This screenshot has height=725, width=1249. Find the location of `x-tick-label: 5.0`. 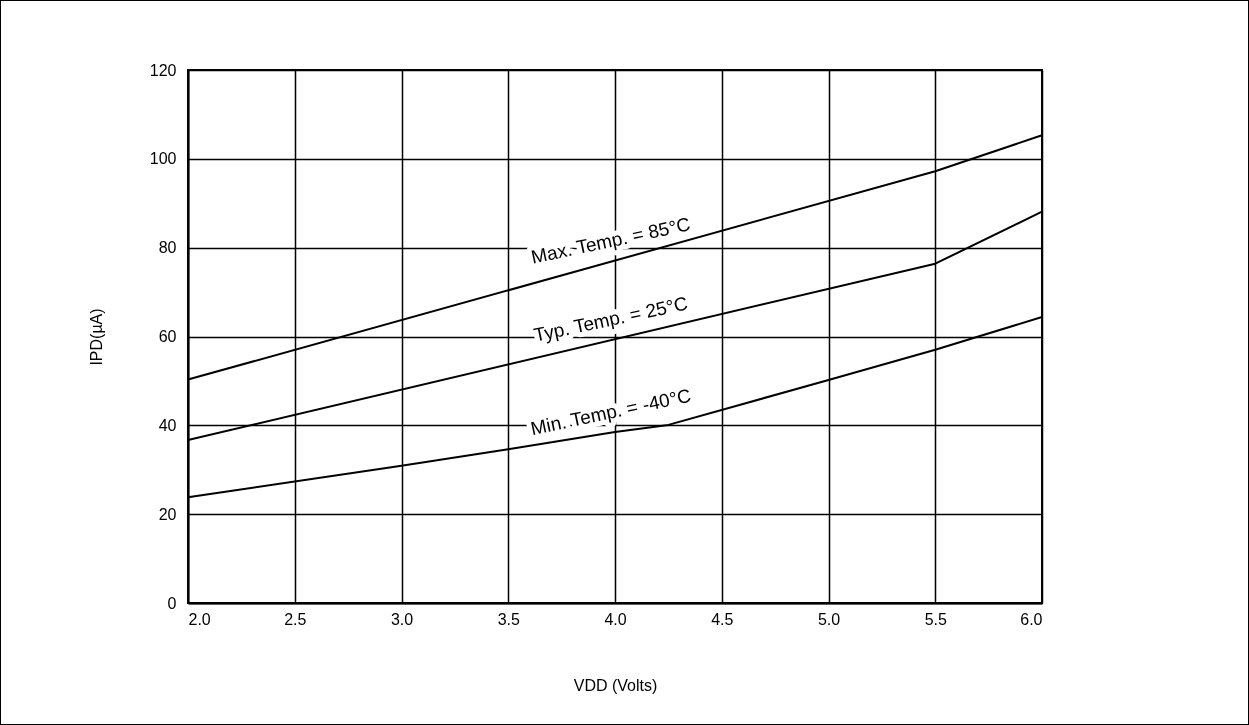

x-tick-label: 5.0 is located at coordinates (829, 619).